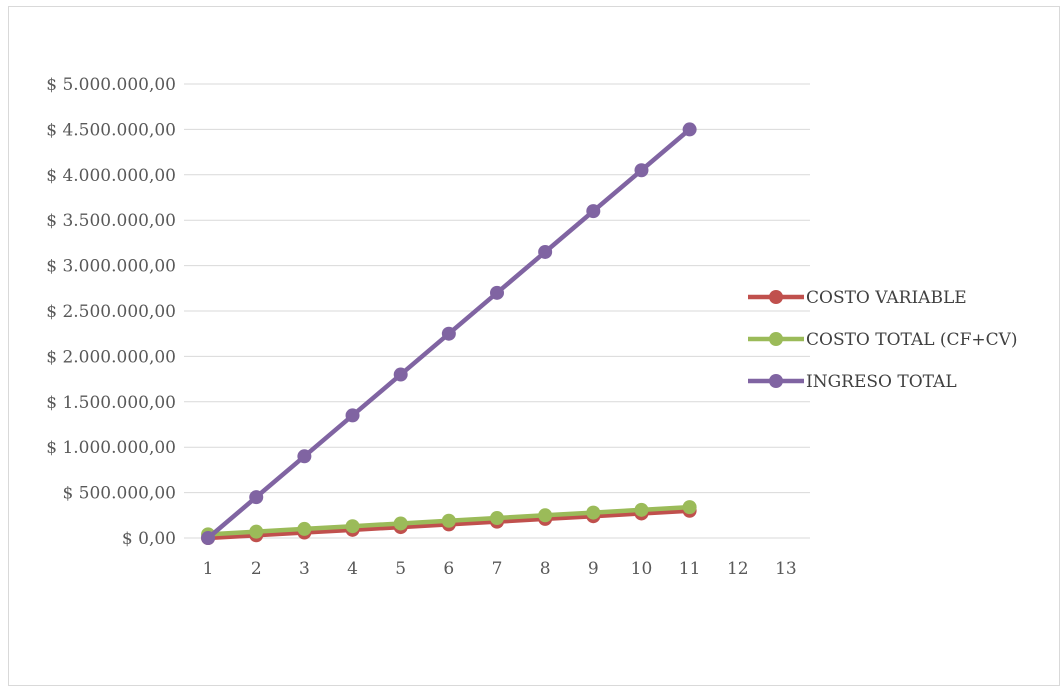 This screenshot has width=1063, height=686. Describe the element at coordinates (119, 494) in the screenshot. I see `y-tick-label: $ 500.000,00` at that location.